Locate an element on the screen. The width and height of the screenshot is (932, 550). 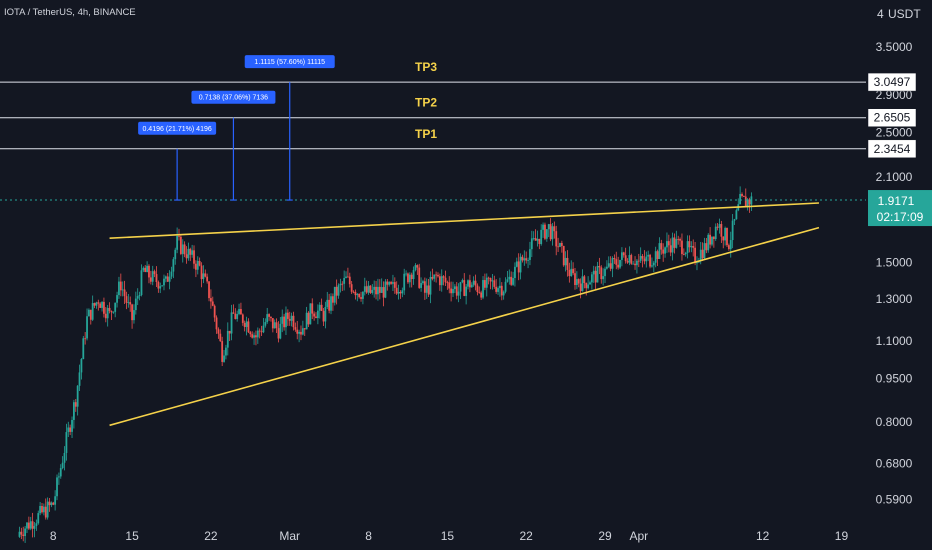
measure-box is located at coordinates (177, 128).